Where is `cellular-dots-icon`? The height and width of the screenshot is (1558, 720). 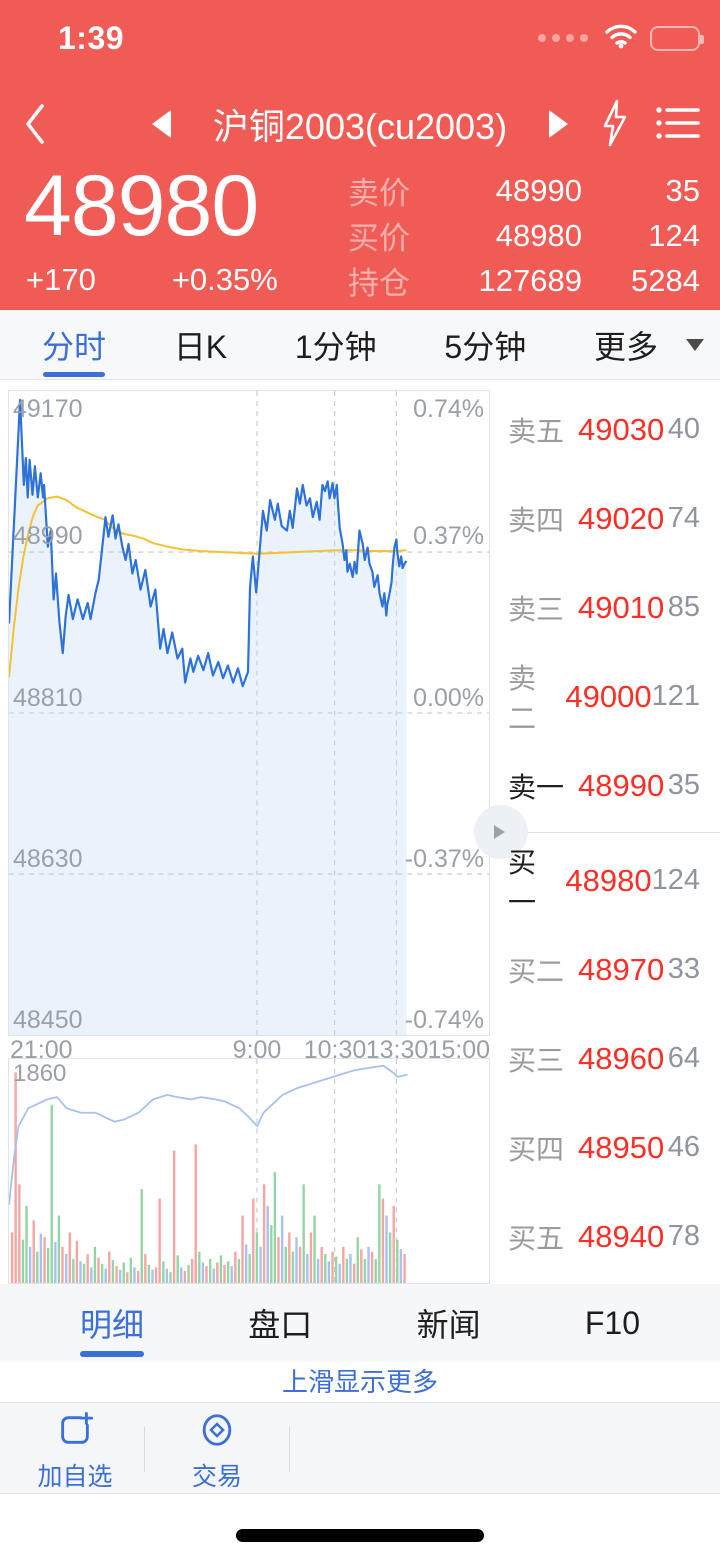 cellular-dots-icon is located at coordinates (563, 38).